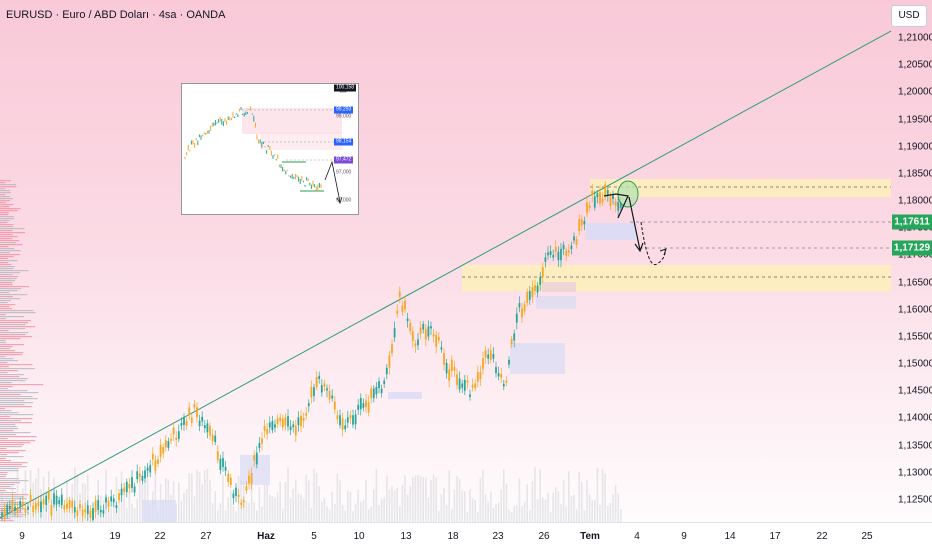 The height and width of the screenshot is (550, 932). What do you see at coordinates (359, 536) in the screenshot?
I see `date-tick-label: 10` at bounding box center [359, 536].